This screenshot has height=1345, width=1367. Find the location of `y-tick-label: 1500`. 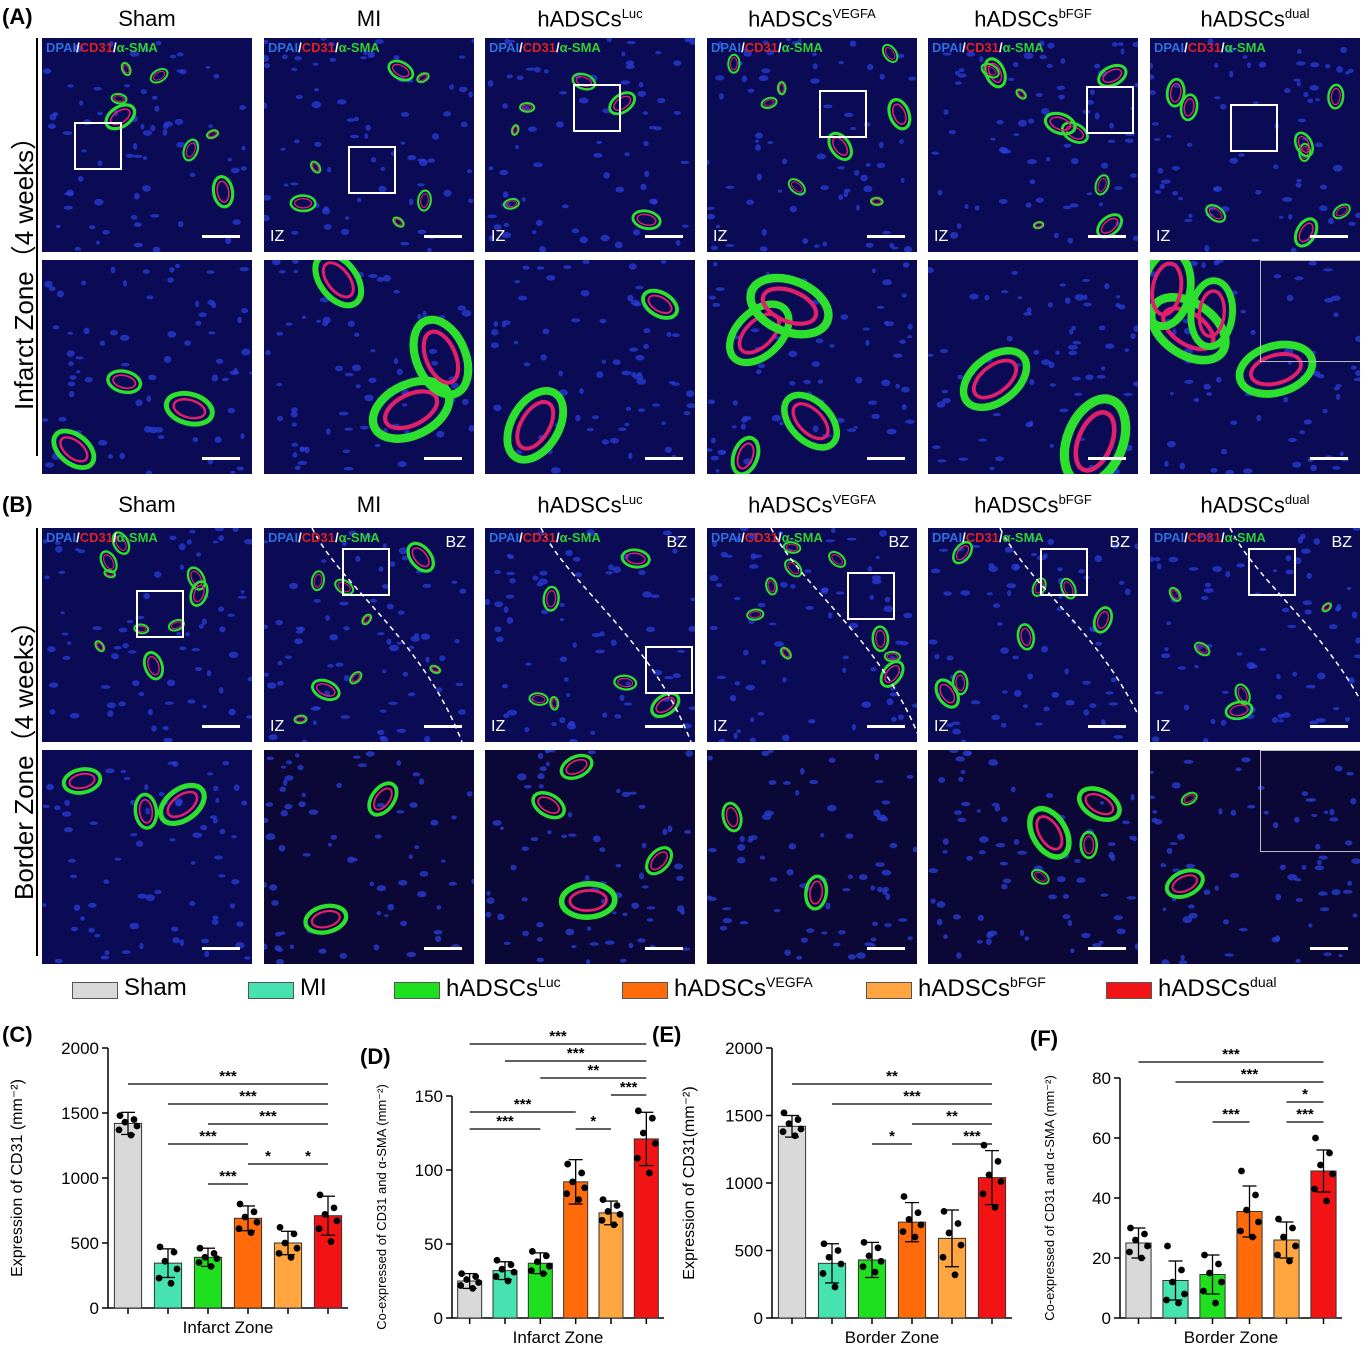

y-tick-label: 1500 is located at coordinates (744, 1116).